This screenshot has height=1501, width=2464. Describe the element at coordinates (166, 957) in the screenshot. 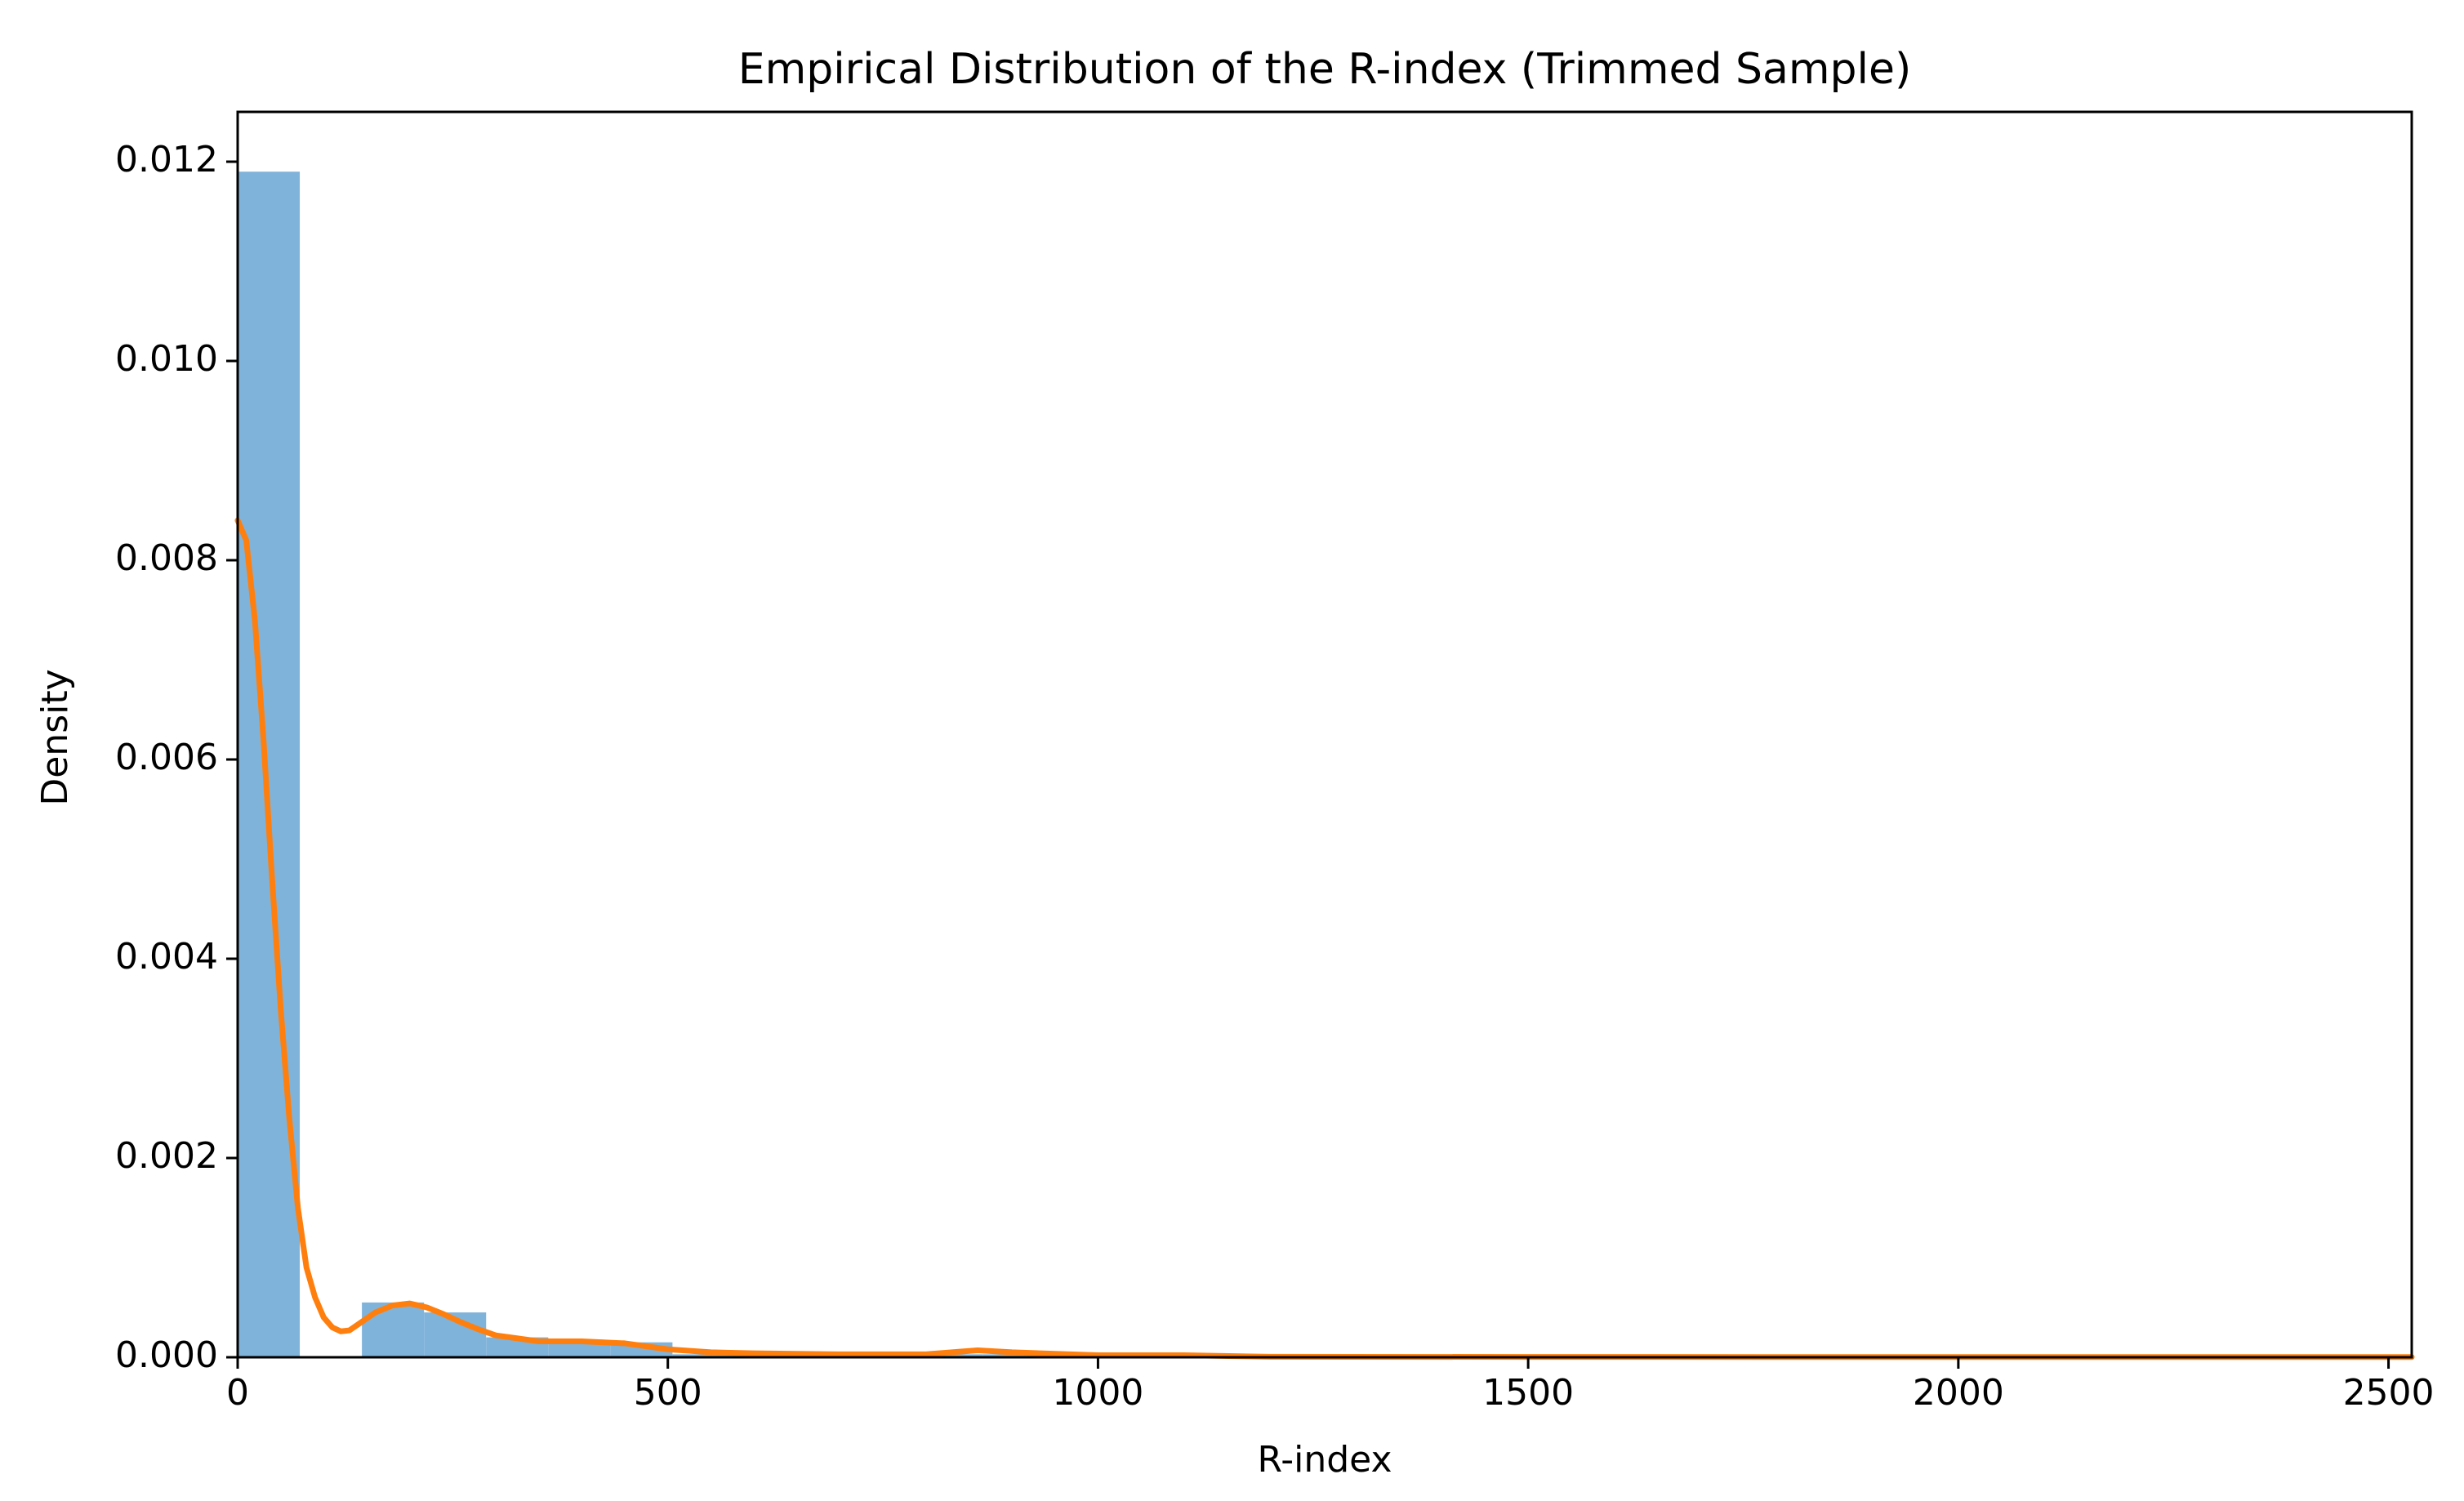

I see `y-tick-label: 0.004` at that location.